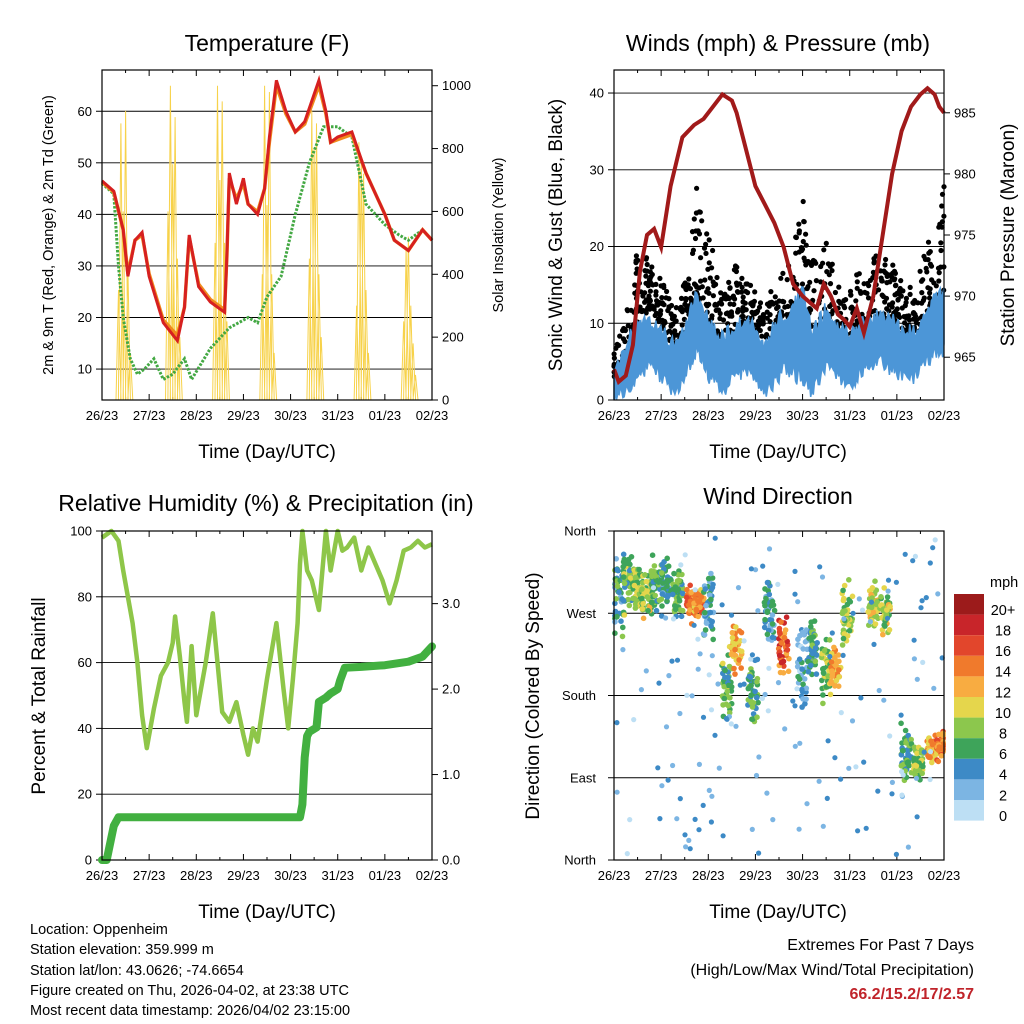 The height and width of the screenshot is (1024, 1024). Describe the element at coordinates (85, 728) in the screenshot. I see `humidity-y-tick-label: 40` at that location.